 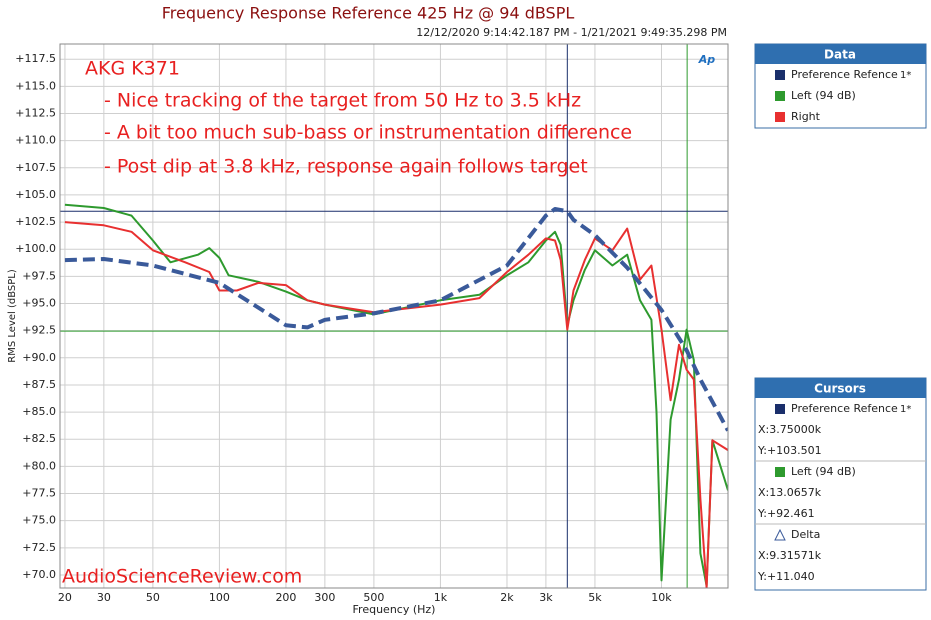 I want to click on y-tick-label: +80.0, so click(x=39, y=465).